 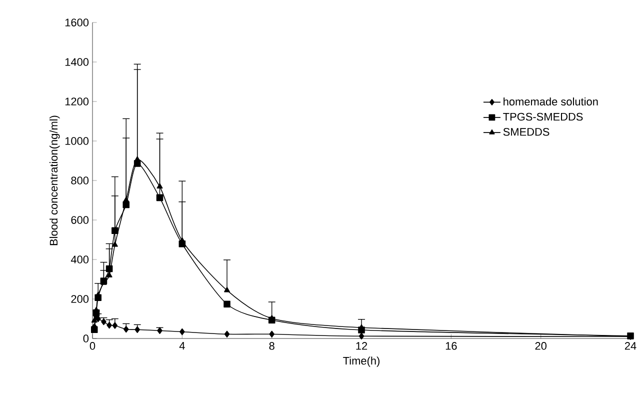 What do you see at coordinates (362, 346) in the screenshot?
I see `x-tick-label: 12` at bounding box center [362, 346].